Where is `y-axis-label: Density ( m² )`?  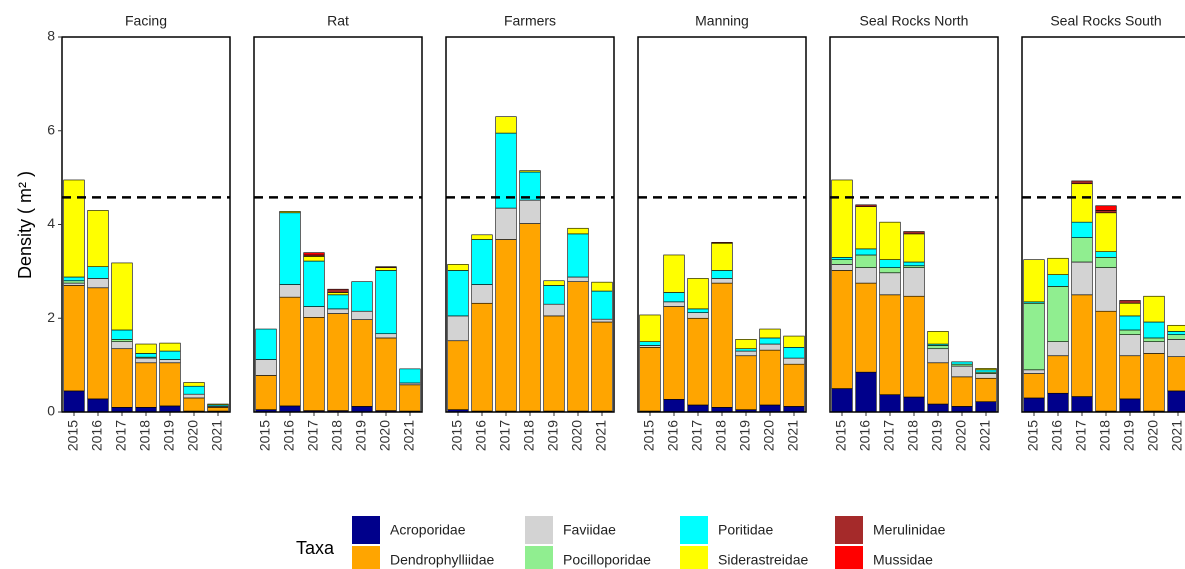 y-axis-label: Density ( m² ) is located at coordinates (25, 225).